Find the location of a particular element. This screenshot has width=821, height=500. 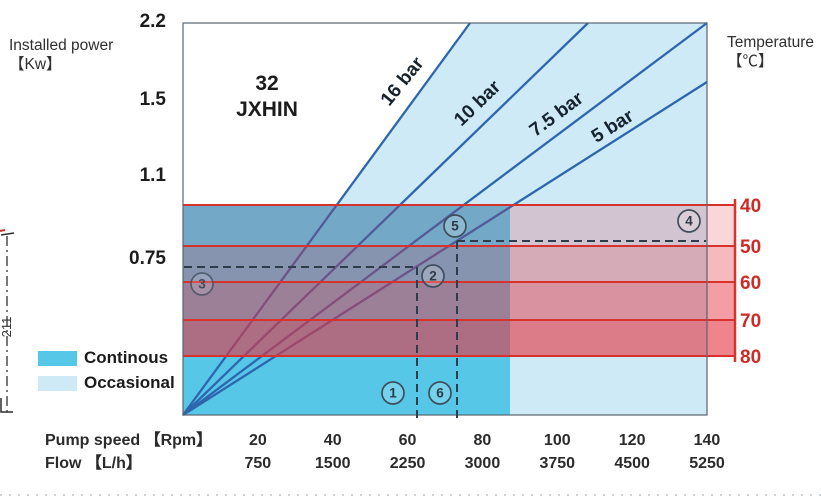

installed-power-axis-title-line1: Installed power is located at coordinates (61, 45).